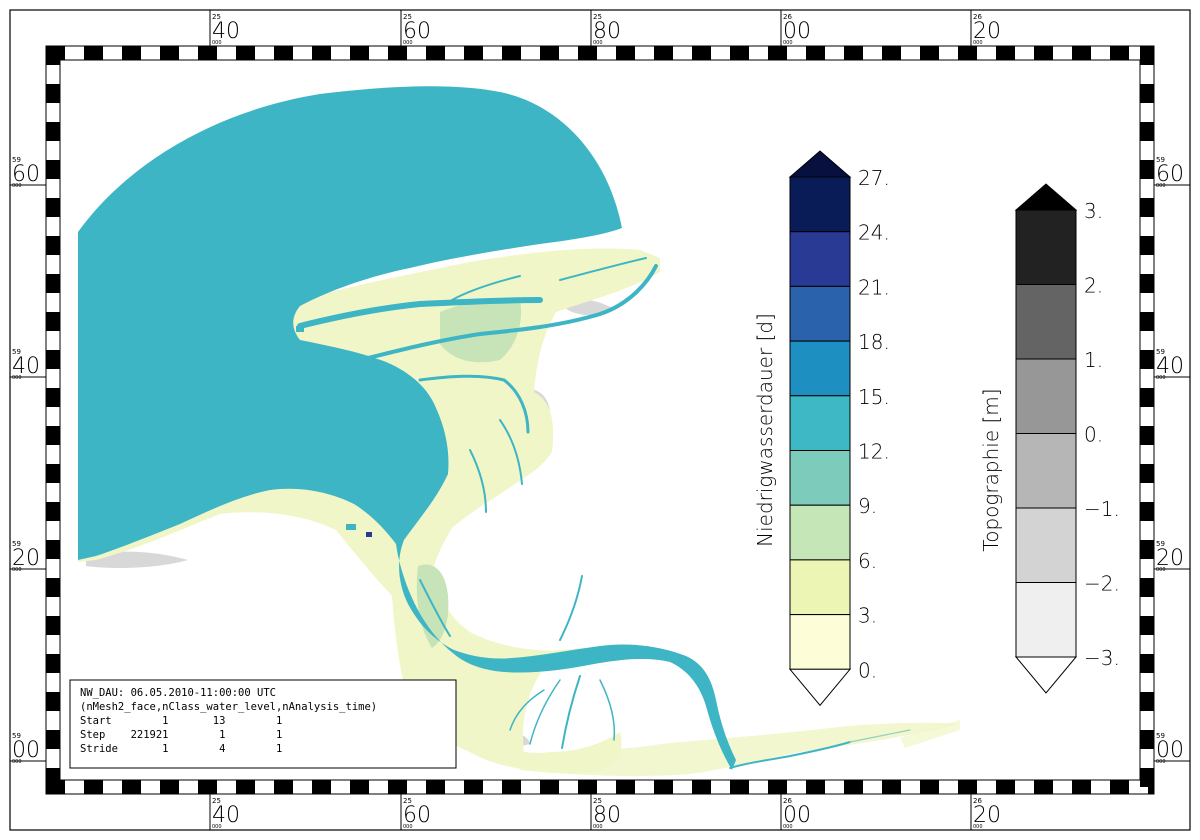  What do you see at coordinates (1102, 509) in the screenshot?
I see `colorbar-tick-label: −1.` at bounding box center [1102, 509].